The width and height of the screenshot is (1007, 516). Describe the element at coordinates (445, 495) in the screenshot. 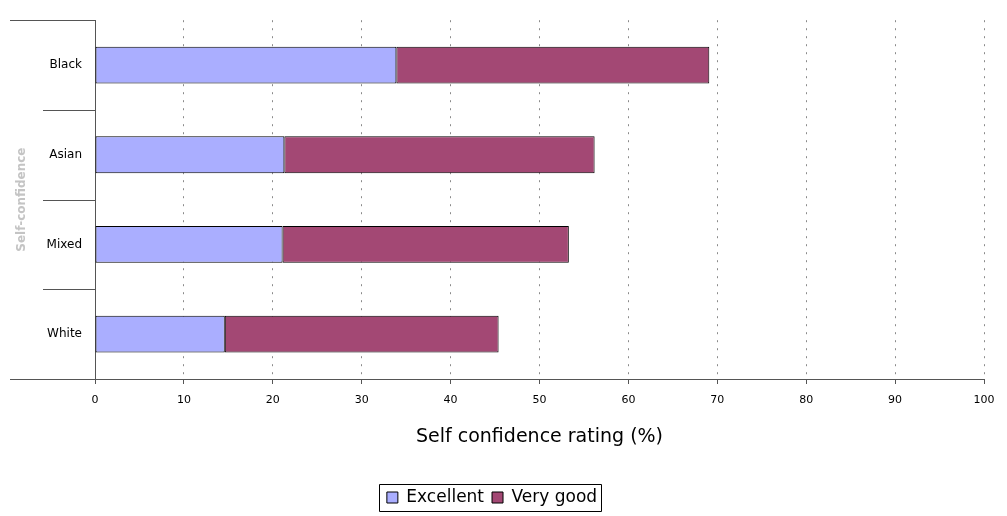

I see `legend-label: Excellent` at that location.